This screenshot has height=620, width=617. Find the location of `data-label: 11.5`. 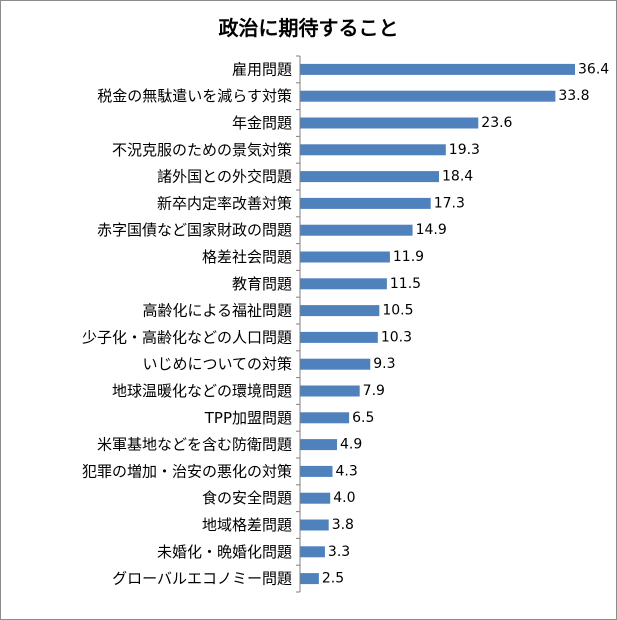

data-label: 11.5 is located at coordinates (405, 284).